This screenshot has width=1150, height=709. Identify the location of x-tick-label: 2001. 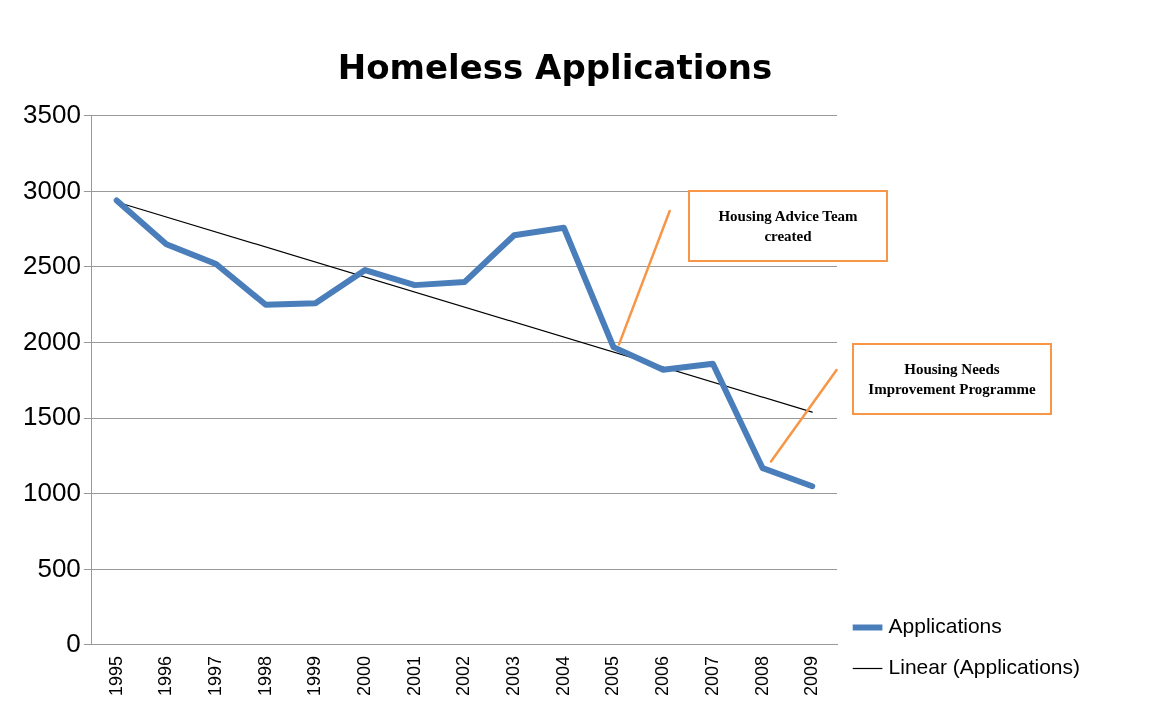
(413, 675).